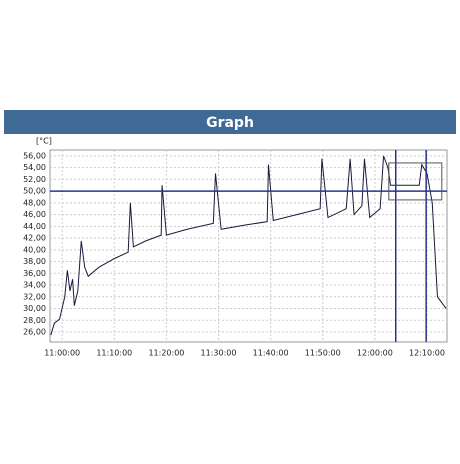 The width and height of the screenshot is (460, 464). What do you see at coordinates (219, 353) in the screenshot?
I see `x-tick-label: 11:30:00` at bounding box center [219, 353].